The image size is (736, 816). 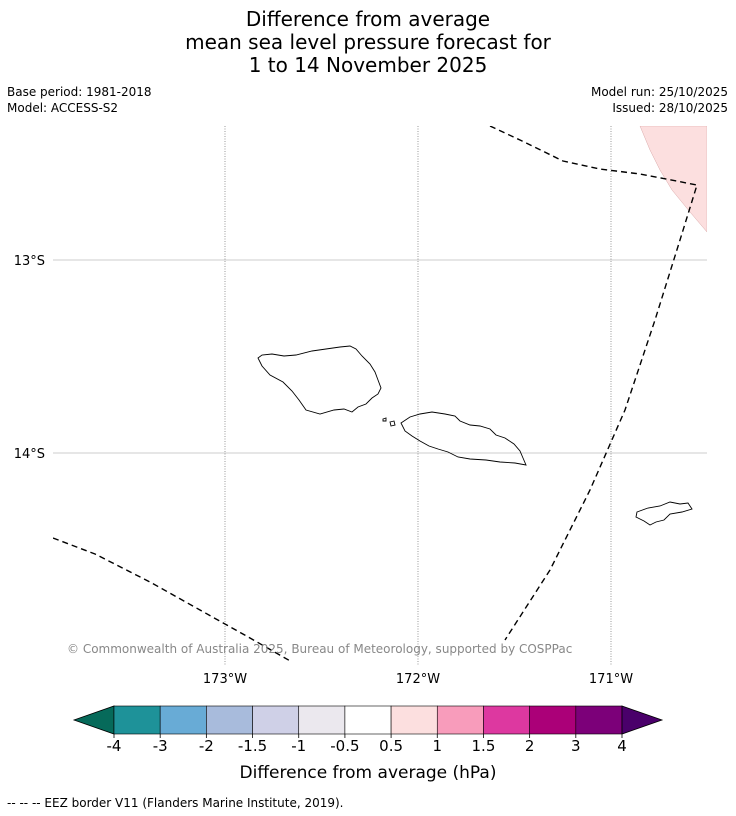 I want to click on lat-label-14s: 14°S, so click(x=29, y=454).